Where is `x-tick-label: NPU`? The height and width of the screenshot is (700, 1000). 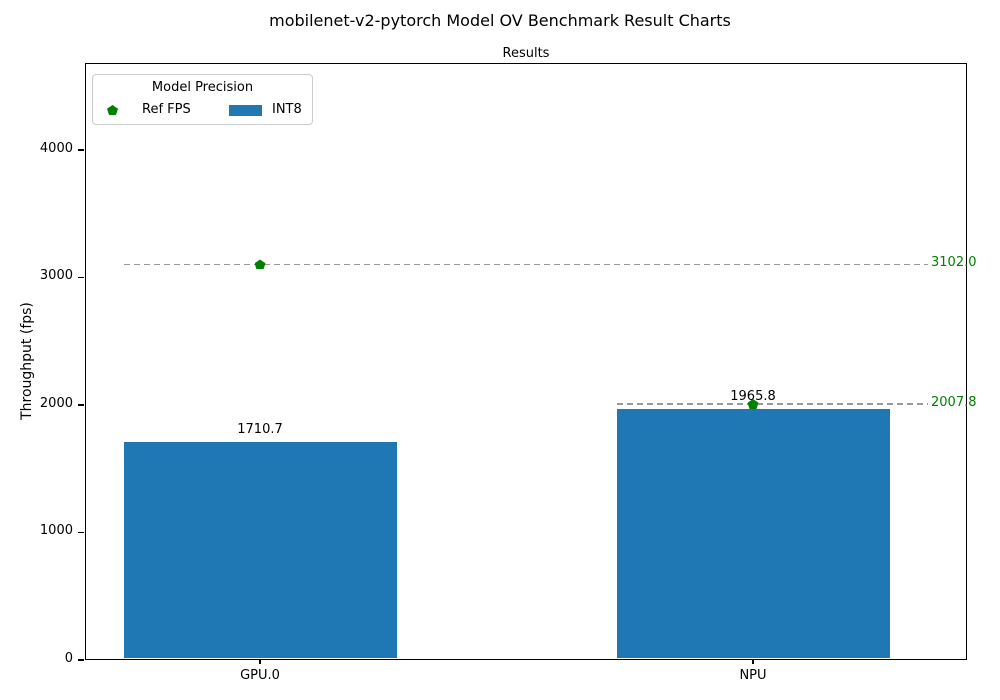
x-tick-label: NPU is located at coordinates (753, 675).